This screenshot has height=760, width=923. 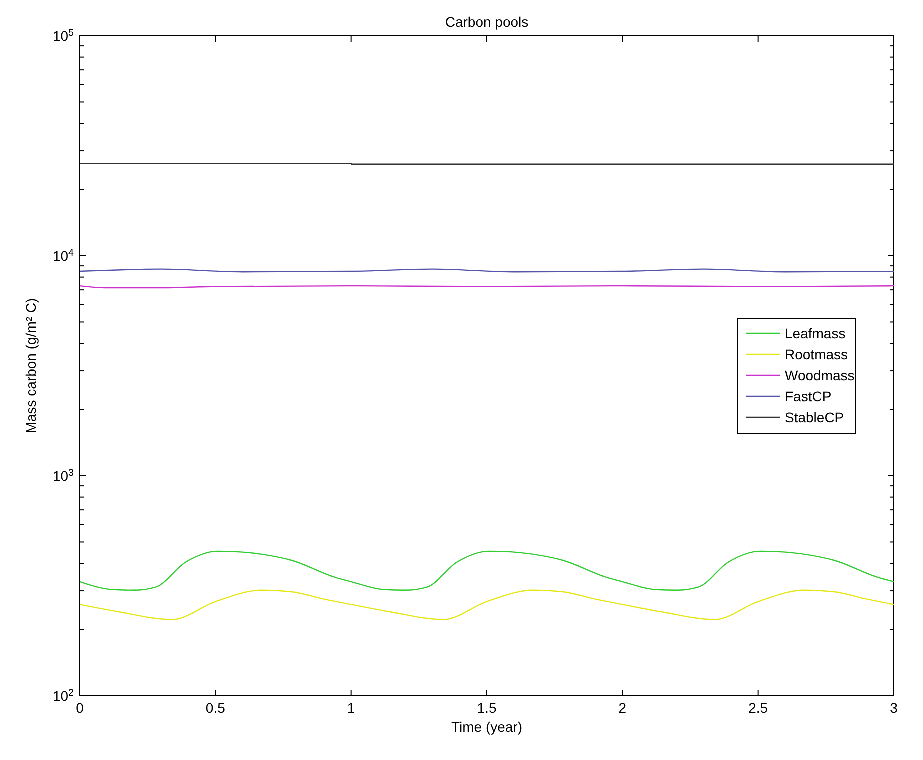 What do you see at coordinates (758, 708) in the screenshot?
I see `x-tick-label: 2.5` at bounding box center [758, 708].